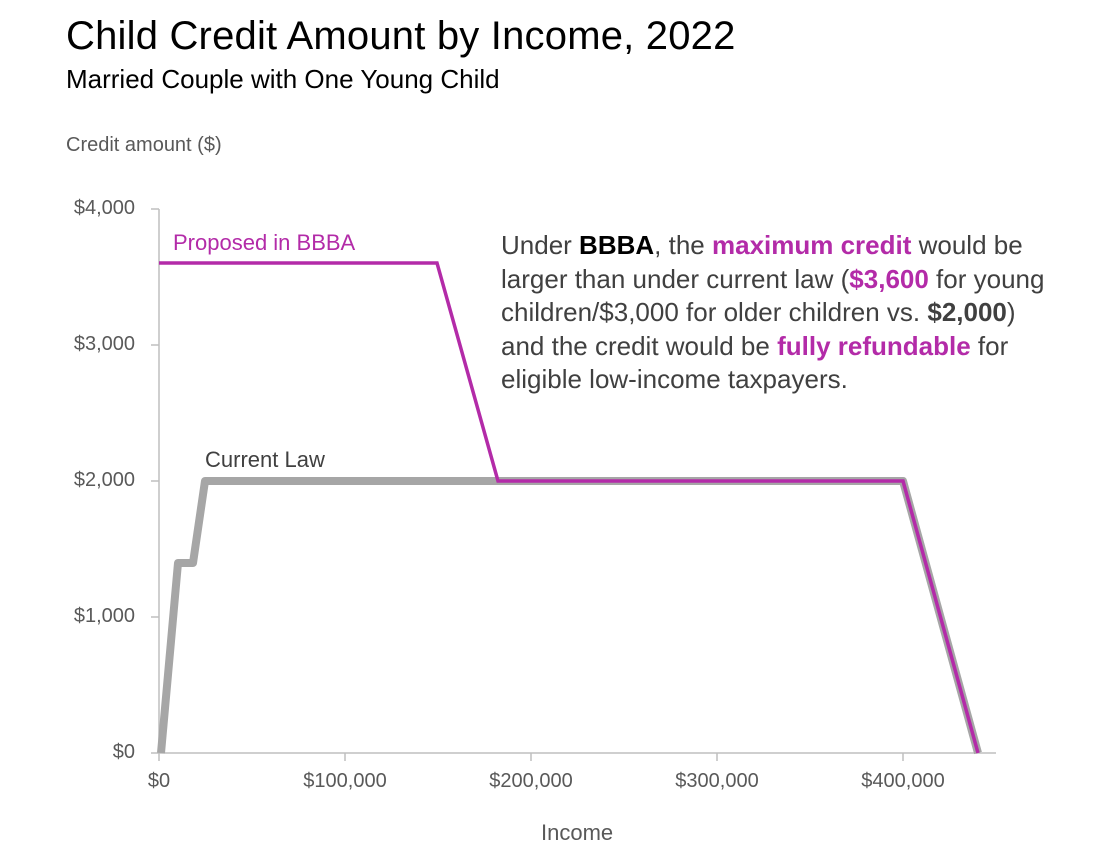 The height and width of the screenshot is (862, 1102). I want to click on x-tick-200000: $200,000, so click(531, 781).